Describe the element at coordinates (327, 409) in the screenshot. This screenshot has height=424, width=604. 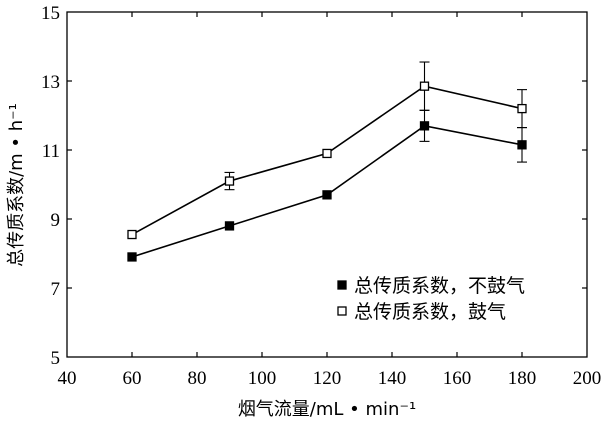
I see `x-axis-title: 烟气流量/mL • min⁻¹` at that location.